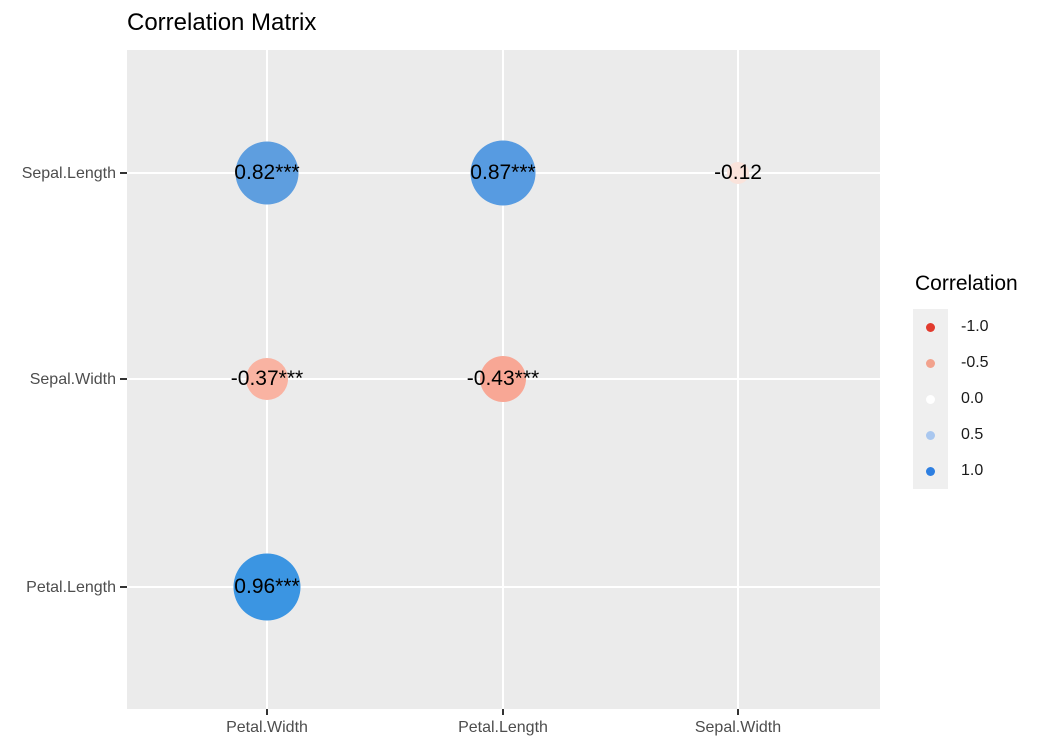 The image size is (1050, 750). I want to click on legend-entry: 0.0, so click(965, 399).